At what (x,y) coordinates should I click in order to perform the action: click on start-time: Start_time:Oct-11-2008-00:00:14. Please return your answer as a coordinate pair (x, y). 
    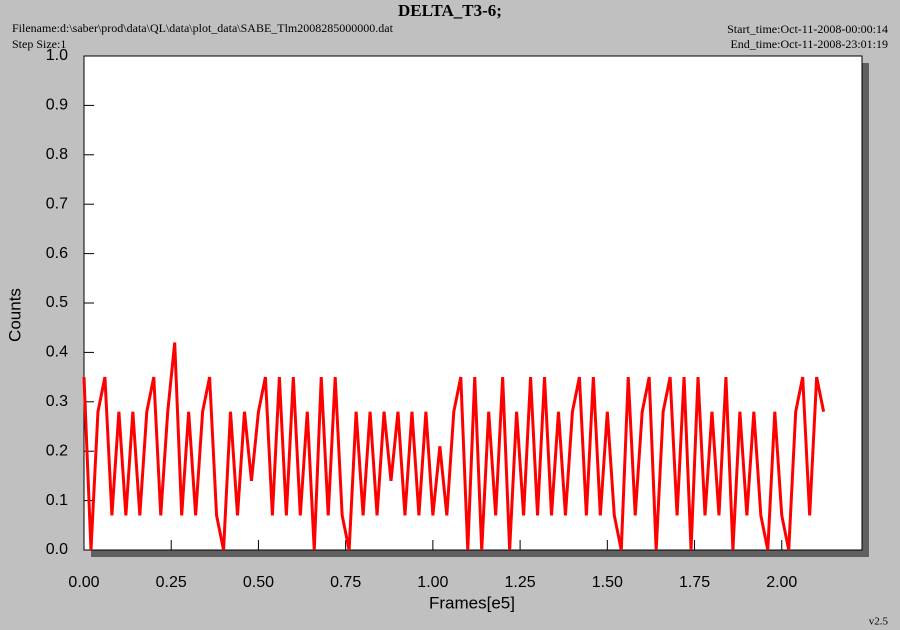
    Looking at the image, I should click on (807, 29).